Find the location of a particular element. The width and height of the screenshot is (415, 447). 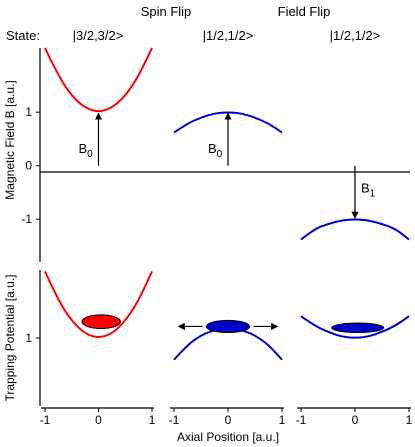

state-label-panel-1: |3/2,3/2> is located at coordinates (98, 35).